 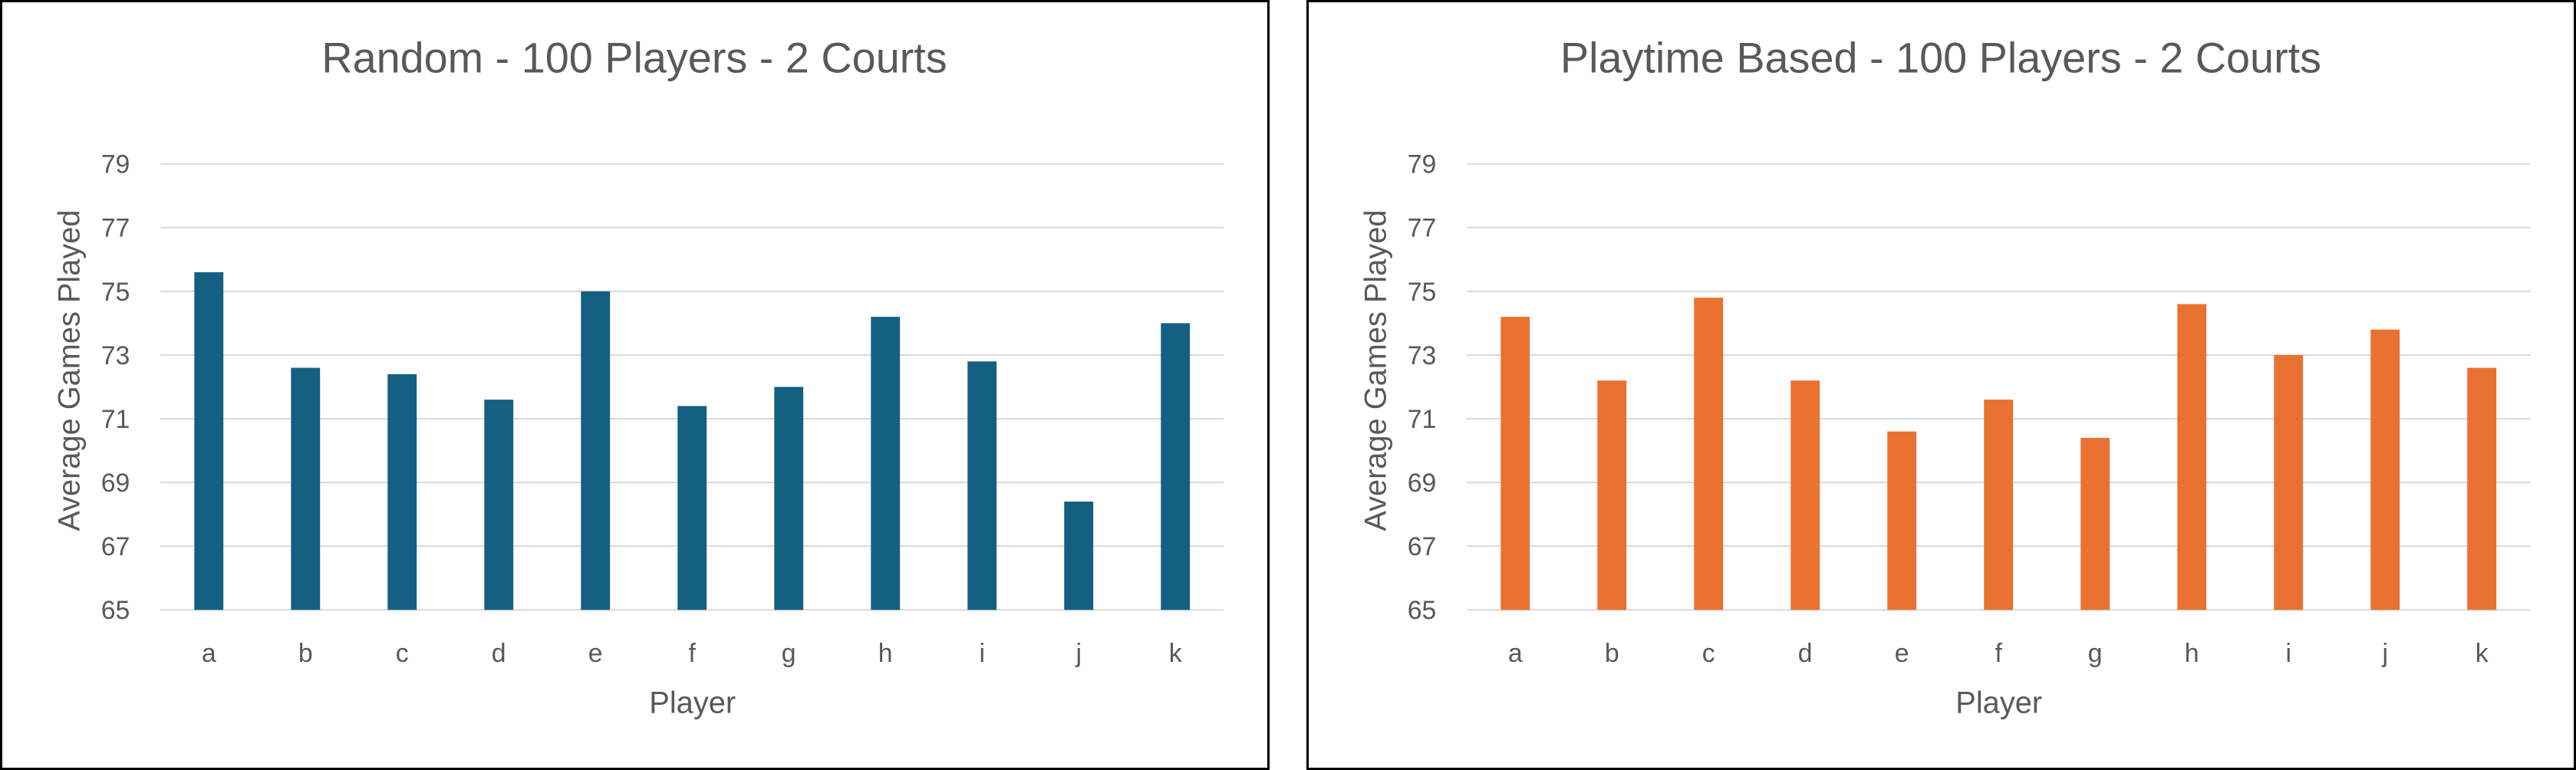 I want to click on chart-title: Playtime Based - 100 Players - 2 Courts, so click(x=1940, y=58).